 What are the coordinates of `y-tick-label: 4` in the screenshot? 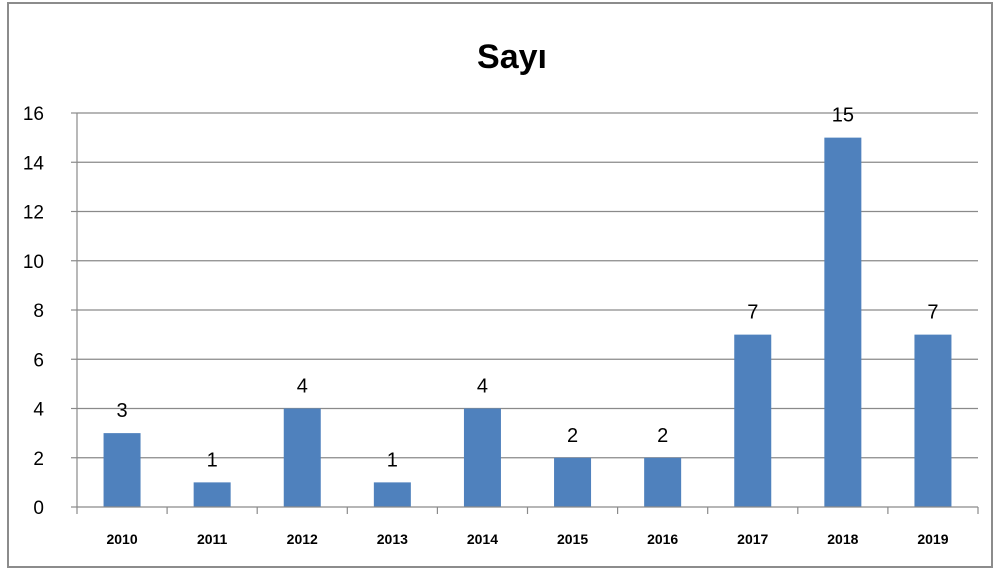 It's located at (38, 410).